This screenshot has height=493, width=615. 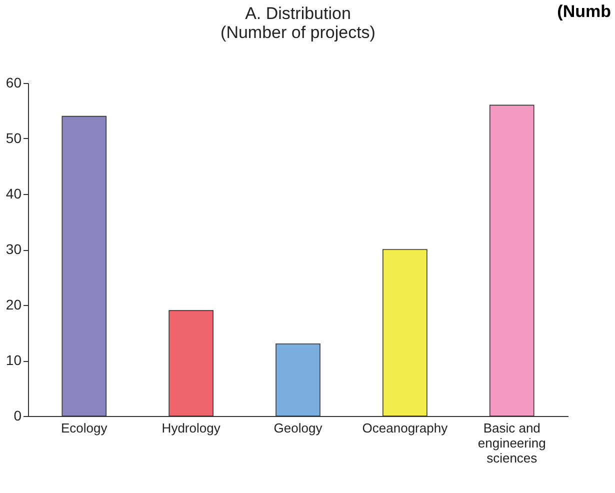 What do you see at coordinates (191, 428) in the screenshot?
I see `x-tick-label: Hydrology` at bounding box center [191, 428].